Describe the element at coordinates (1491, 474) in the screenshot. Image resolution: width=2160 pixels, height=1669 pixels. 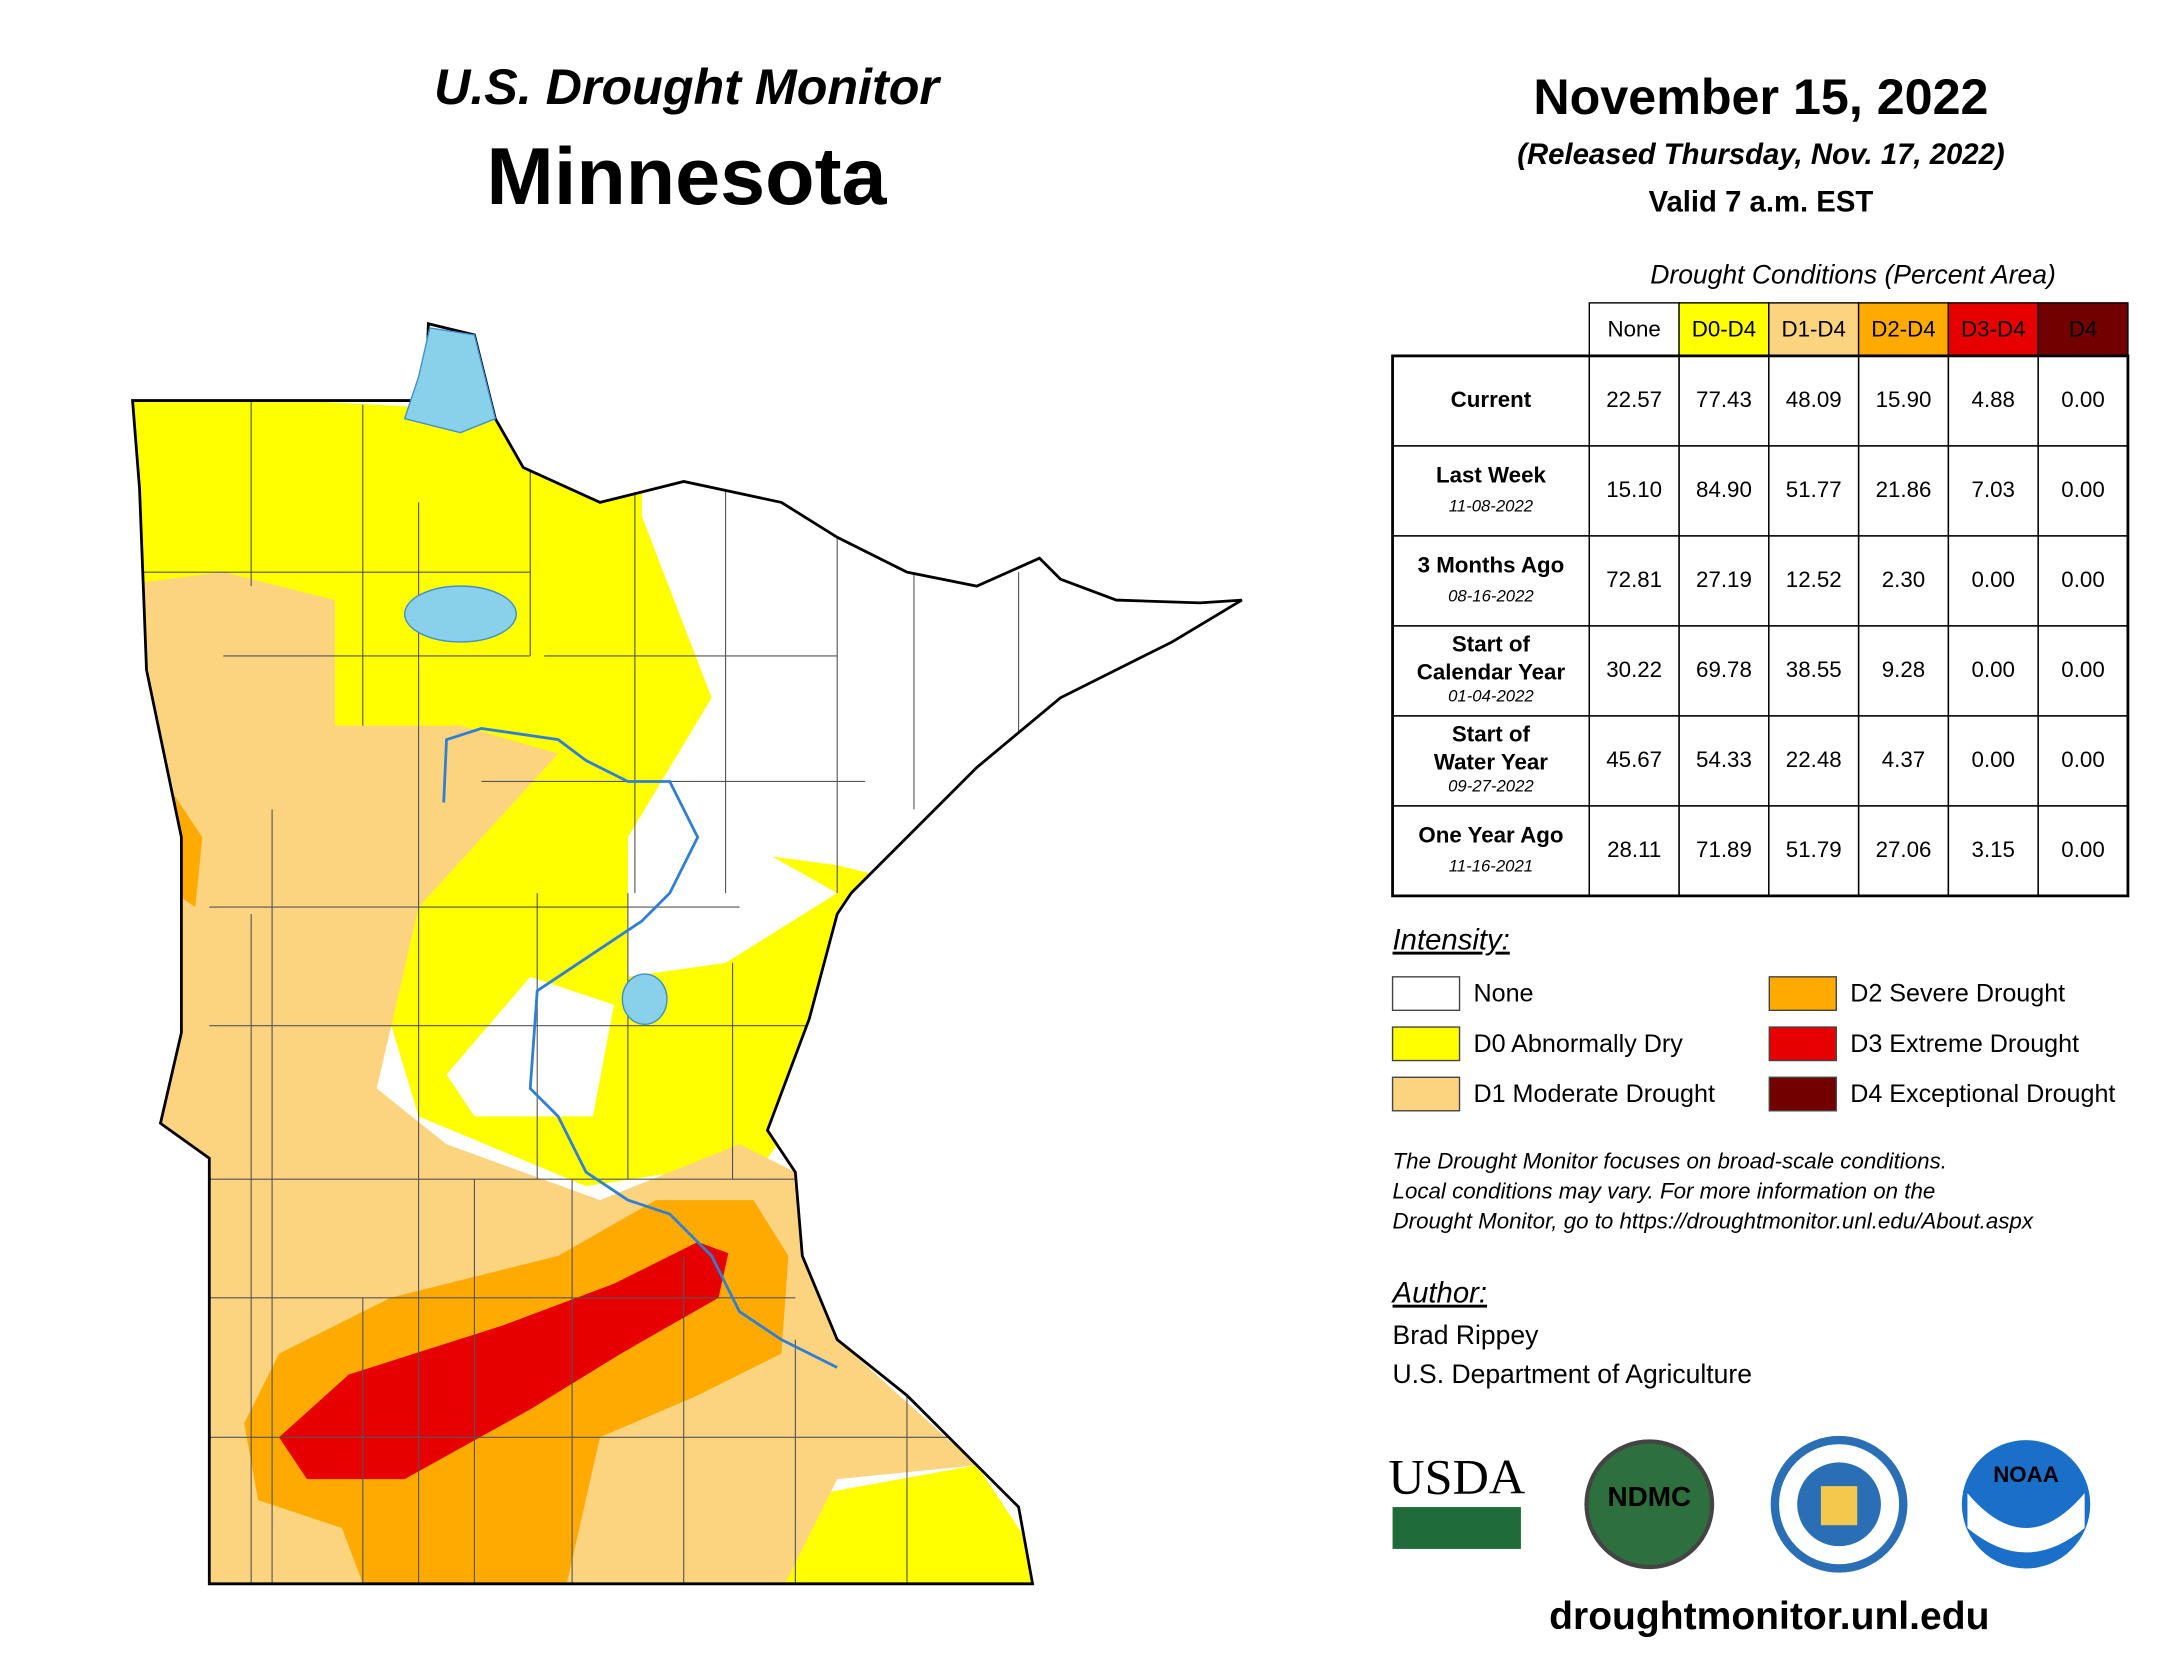
I see `row-label: Last Week` at that location.